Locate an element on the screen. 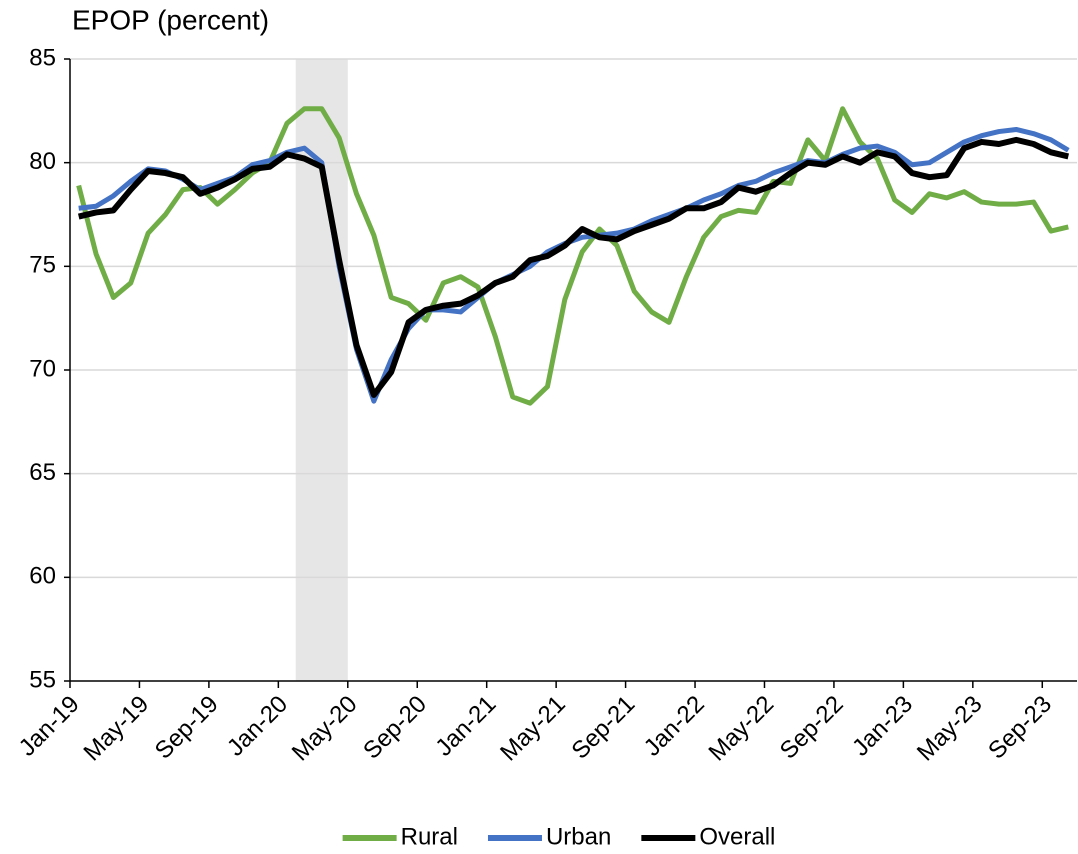 The width and height of the screenshot is (1078, 854). y-tick-label: 75 is located at coordinates (42, 265).